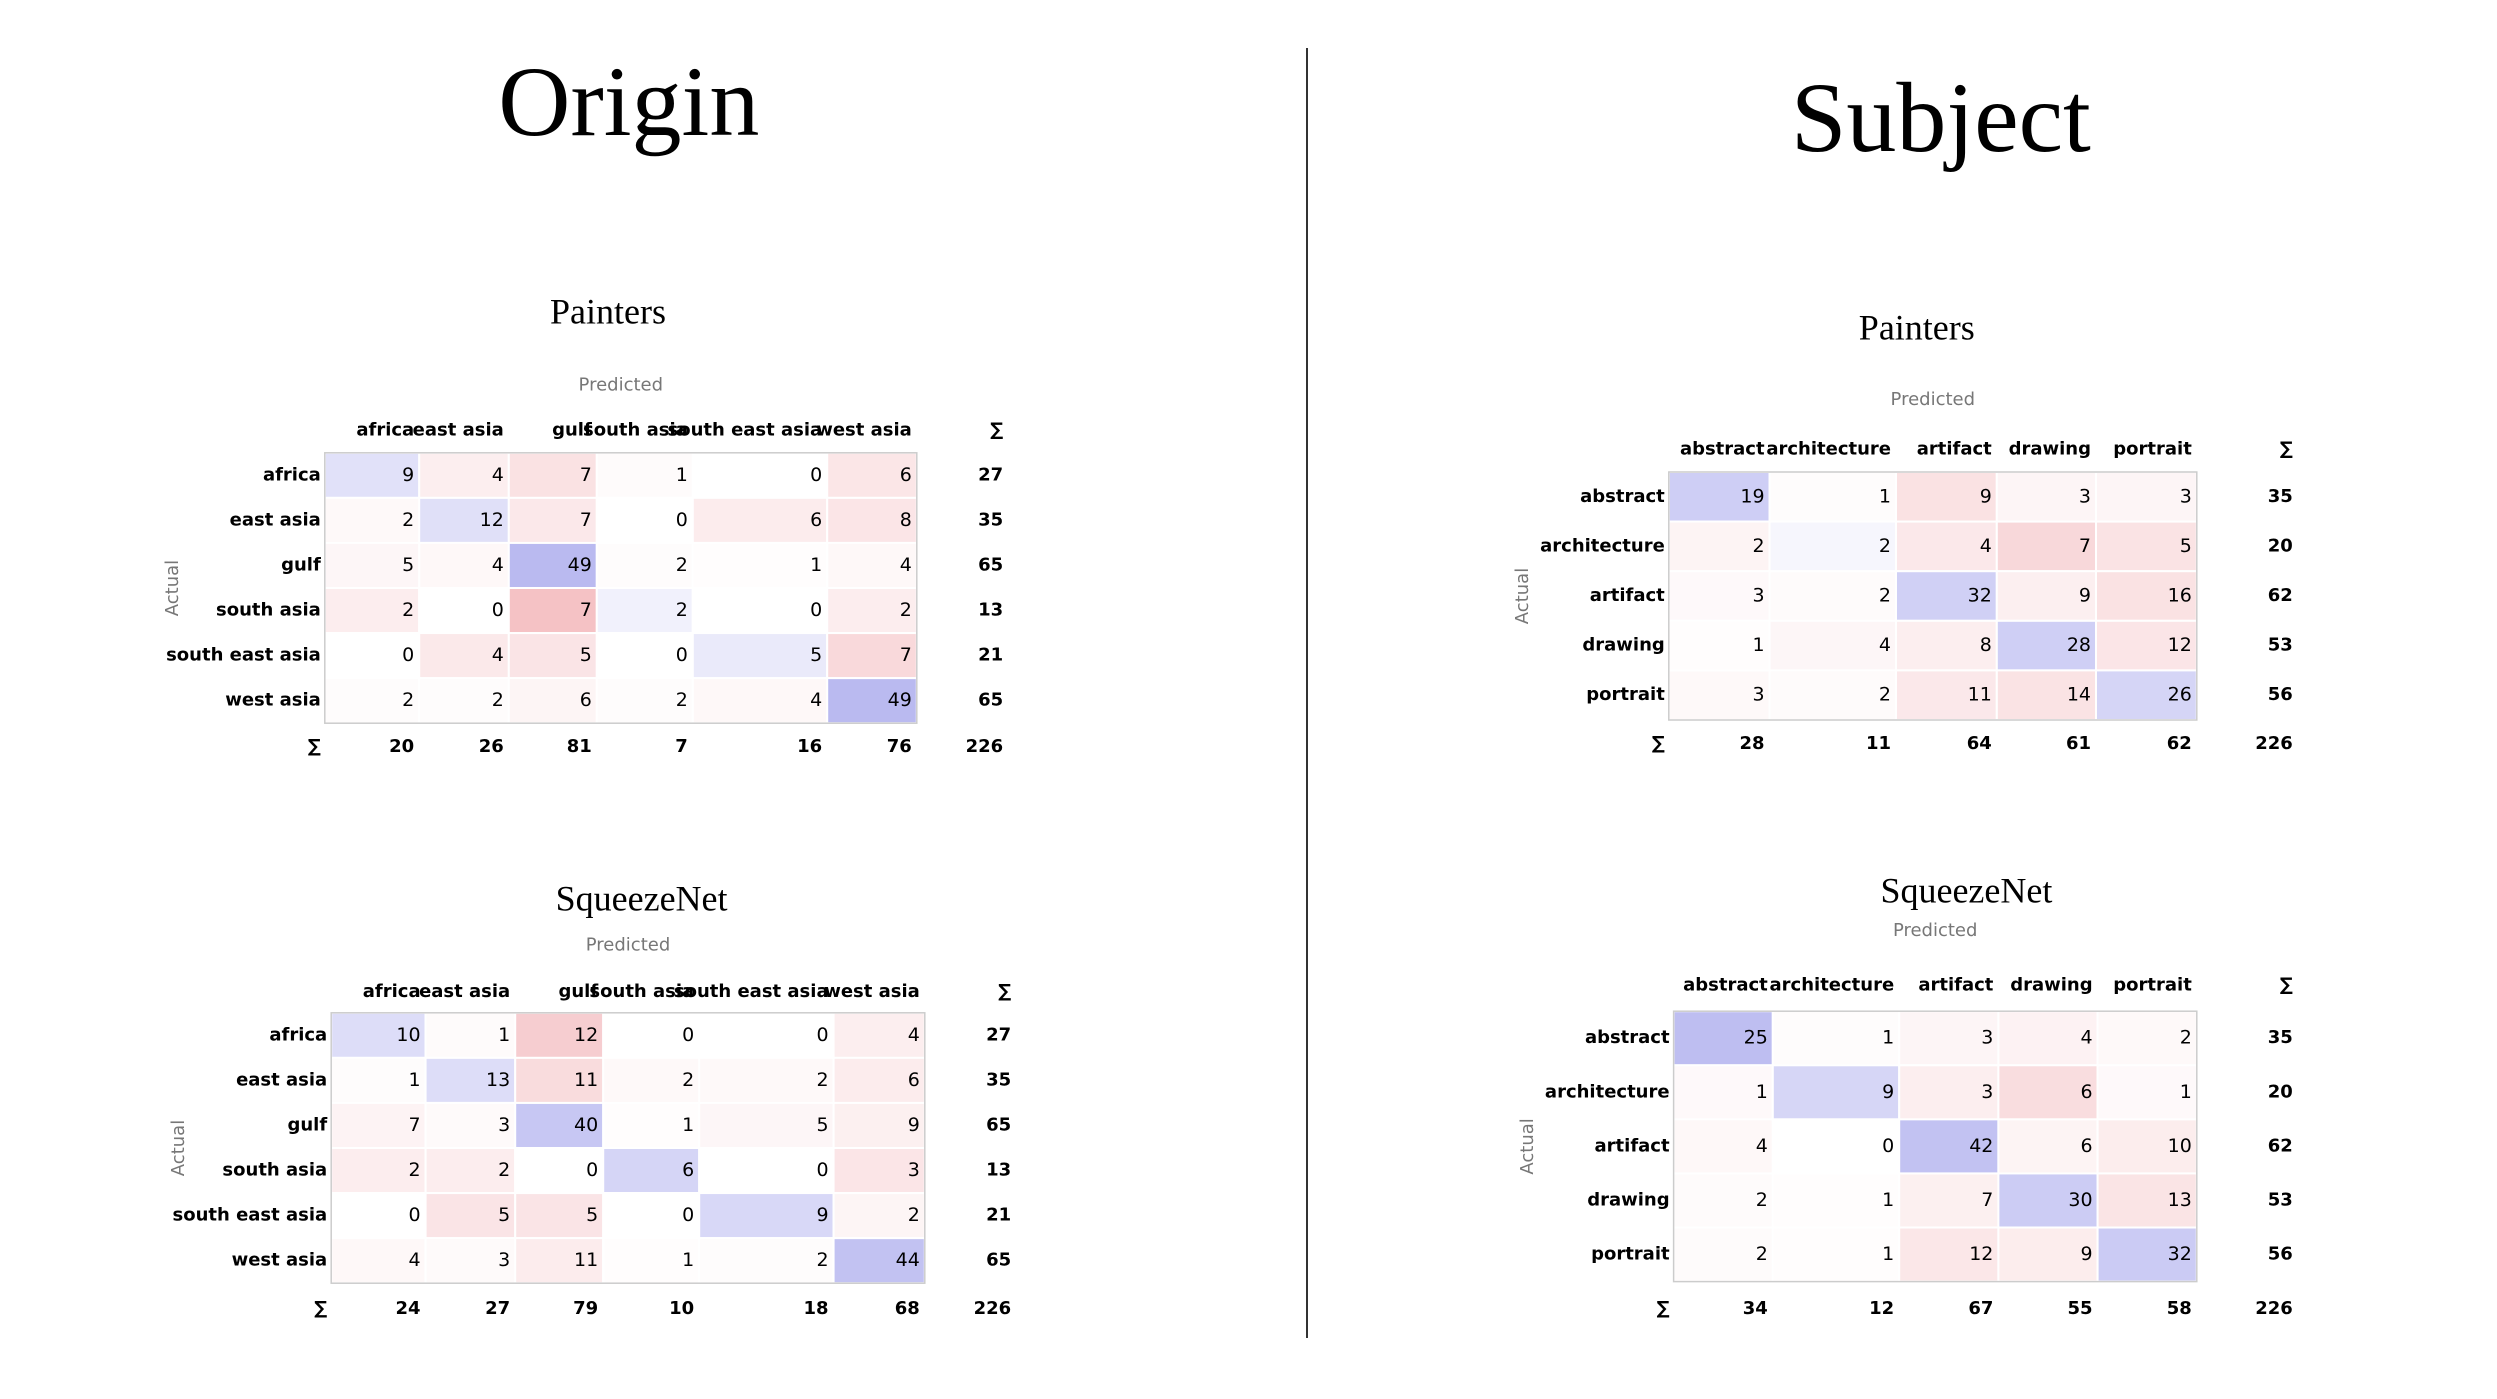 This screenshot has height=1399, width=2497. Describe the element at coordinates (2080, 1200) in the screenshot. I see `cell-value: 30` at that location.